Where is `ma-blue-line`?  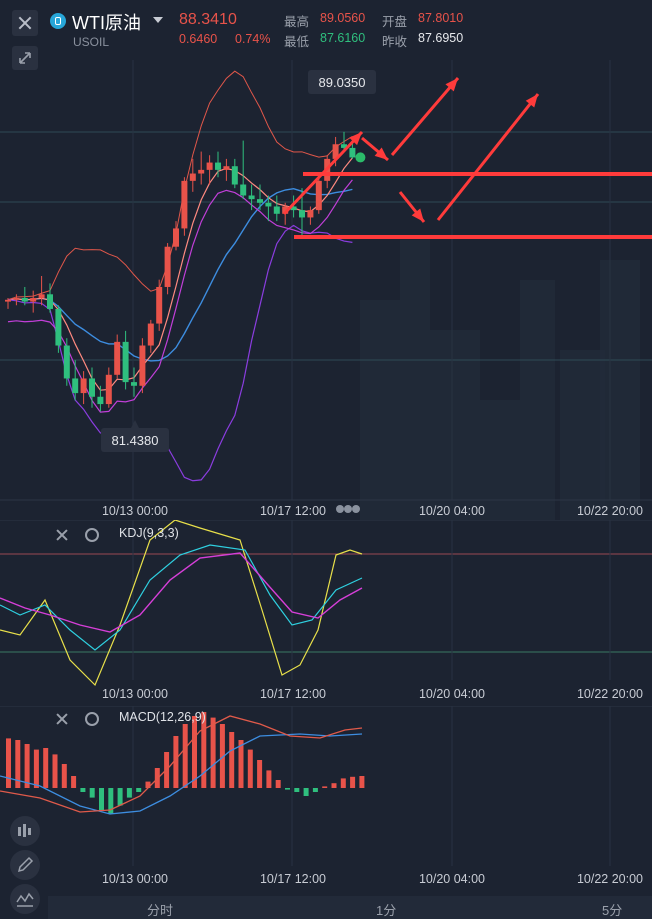
ma-blue-line is located at coordinates (180, 274).